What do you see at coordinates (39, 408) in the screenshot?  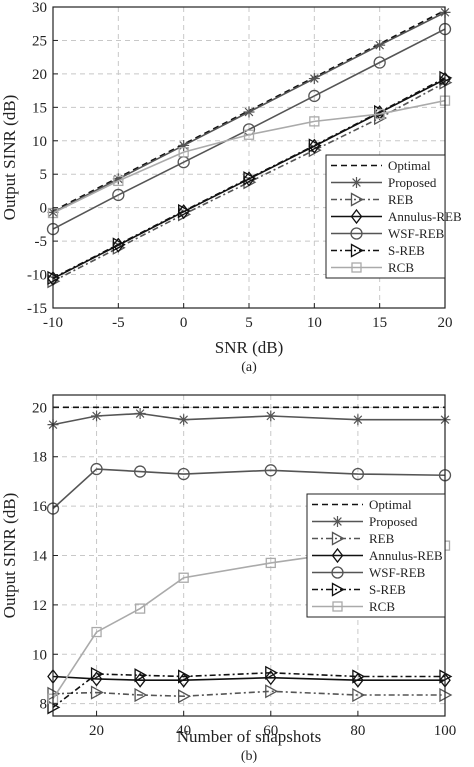 I see `y-tick-label: 20` at bounding box center [39, 408].